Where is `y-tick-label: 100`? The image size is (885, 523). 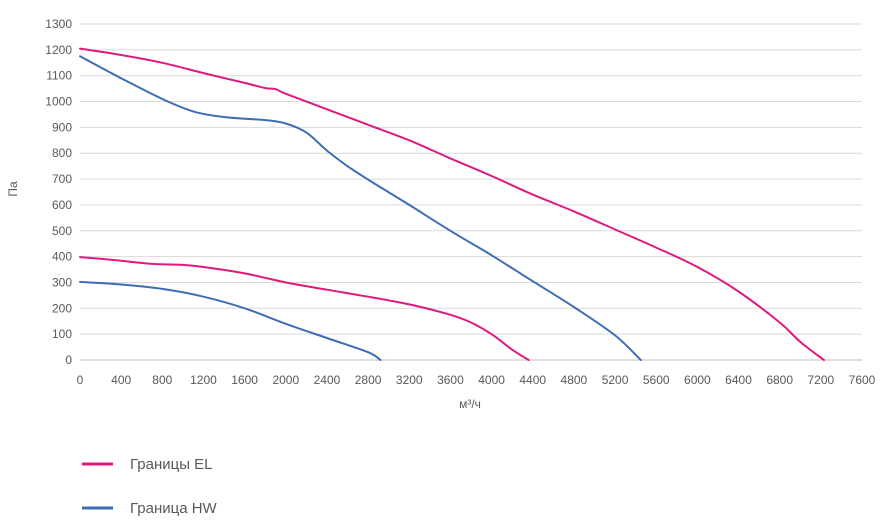 y-tick-label: 100 is located at coordinates (62, 334).